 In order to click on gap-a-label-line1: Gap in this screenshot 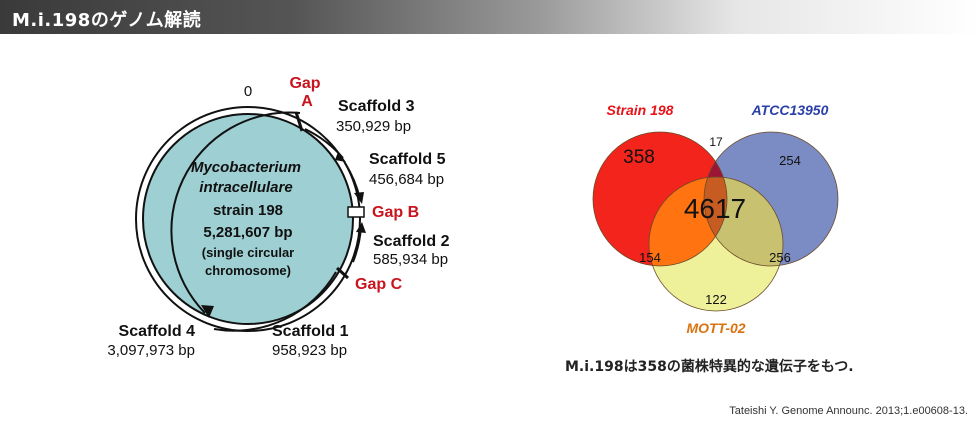, I will do `click(304, 83)`.